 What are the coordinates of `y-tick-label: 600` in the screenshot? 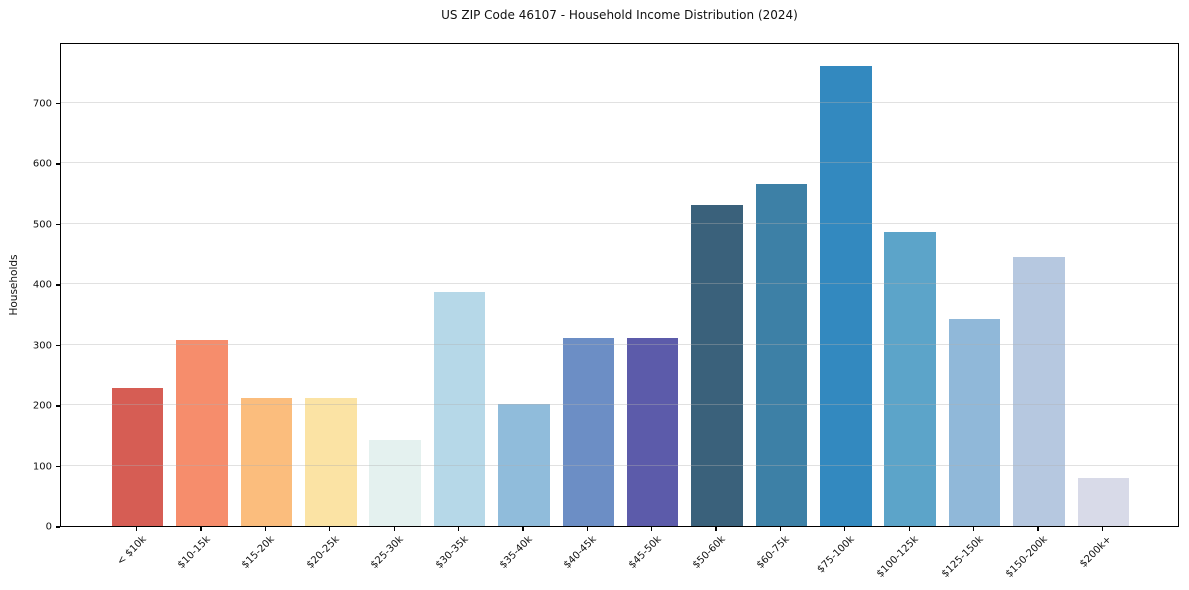 It's located at (42, 164).